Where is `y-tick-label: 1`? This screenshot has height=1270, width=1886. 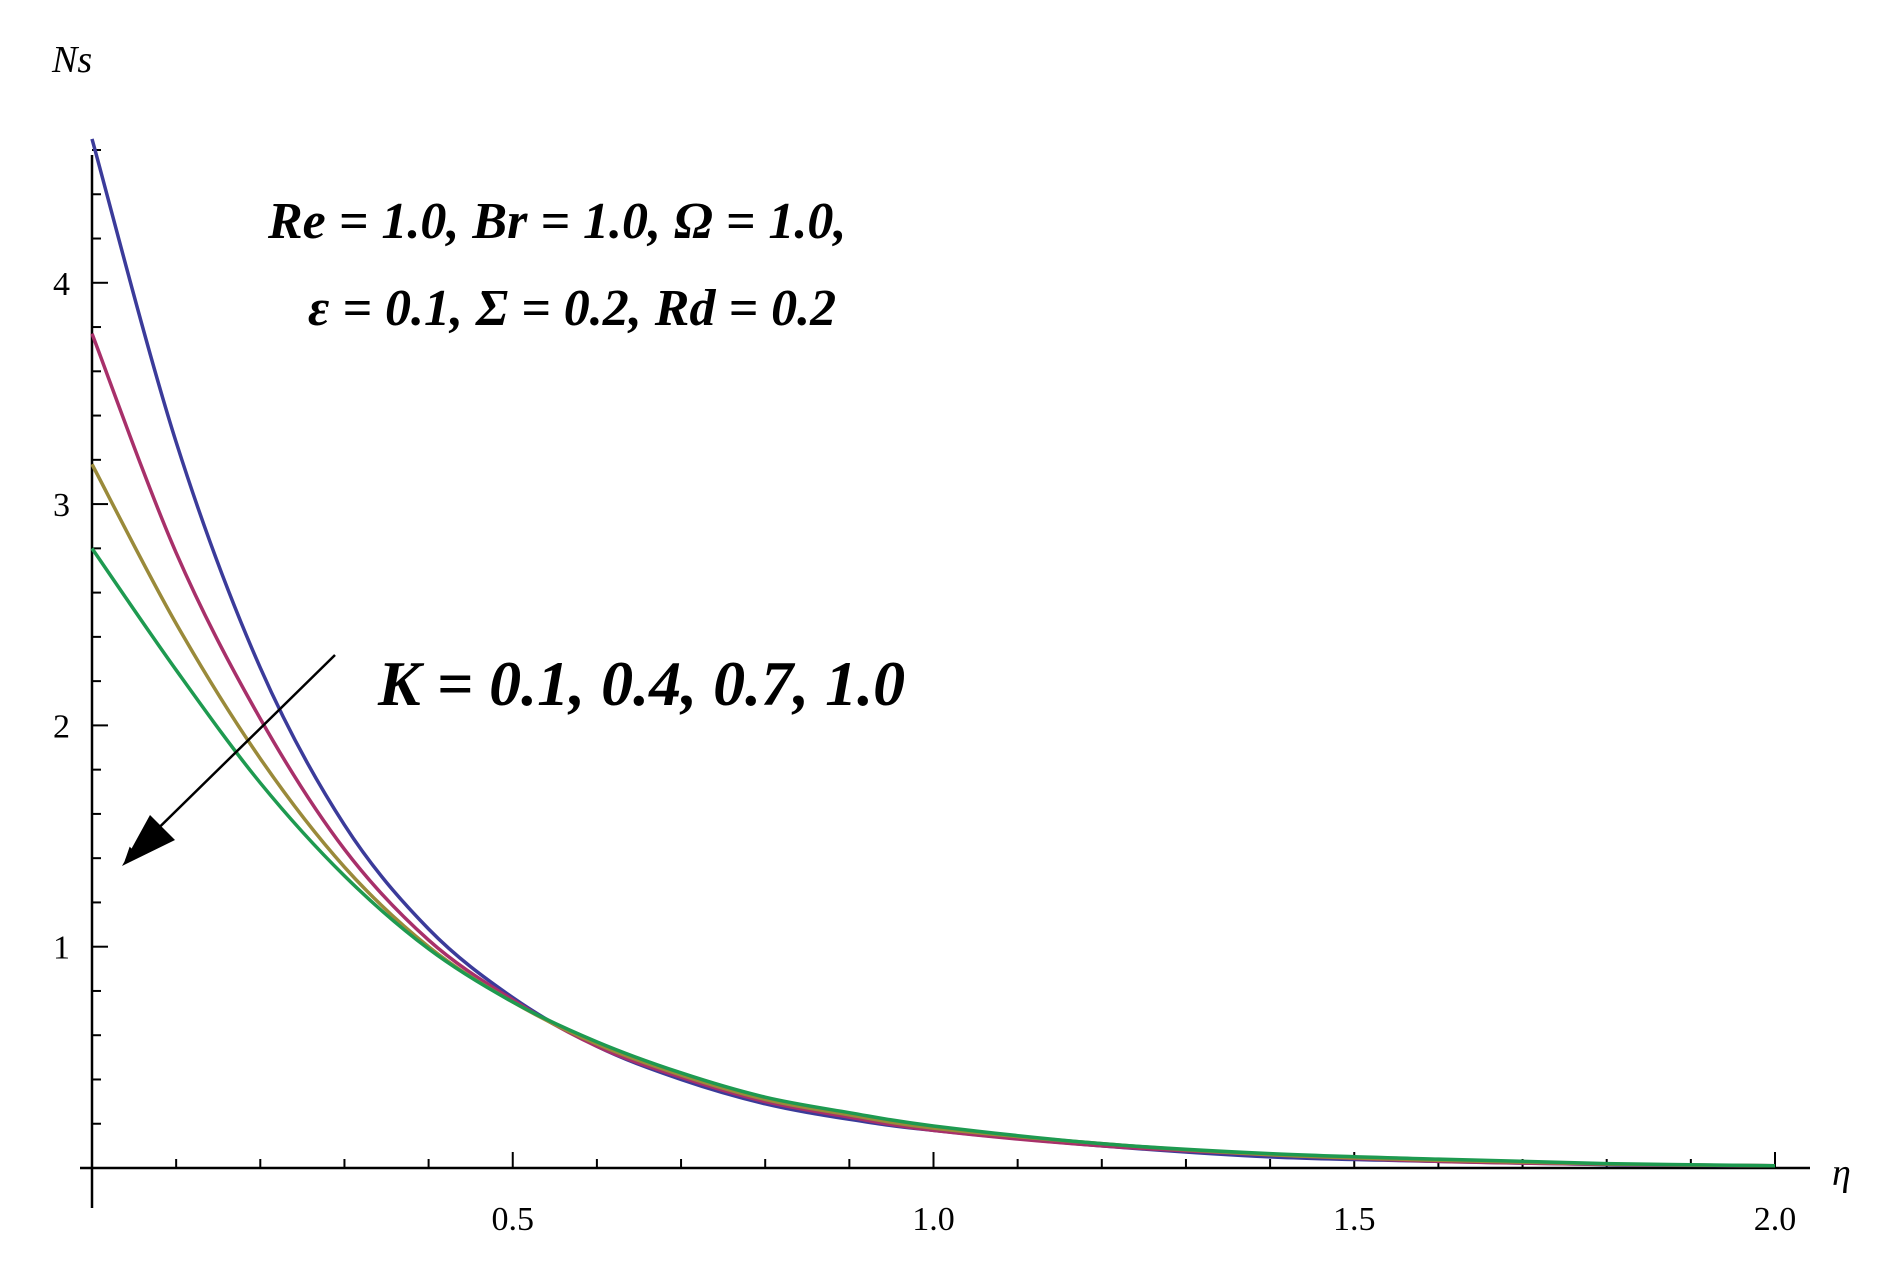
y-tick-label: 1 is located at coordinates (61, 948).